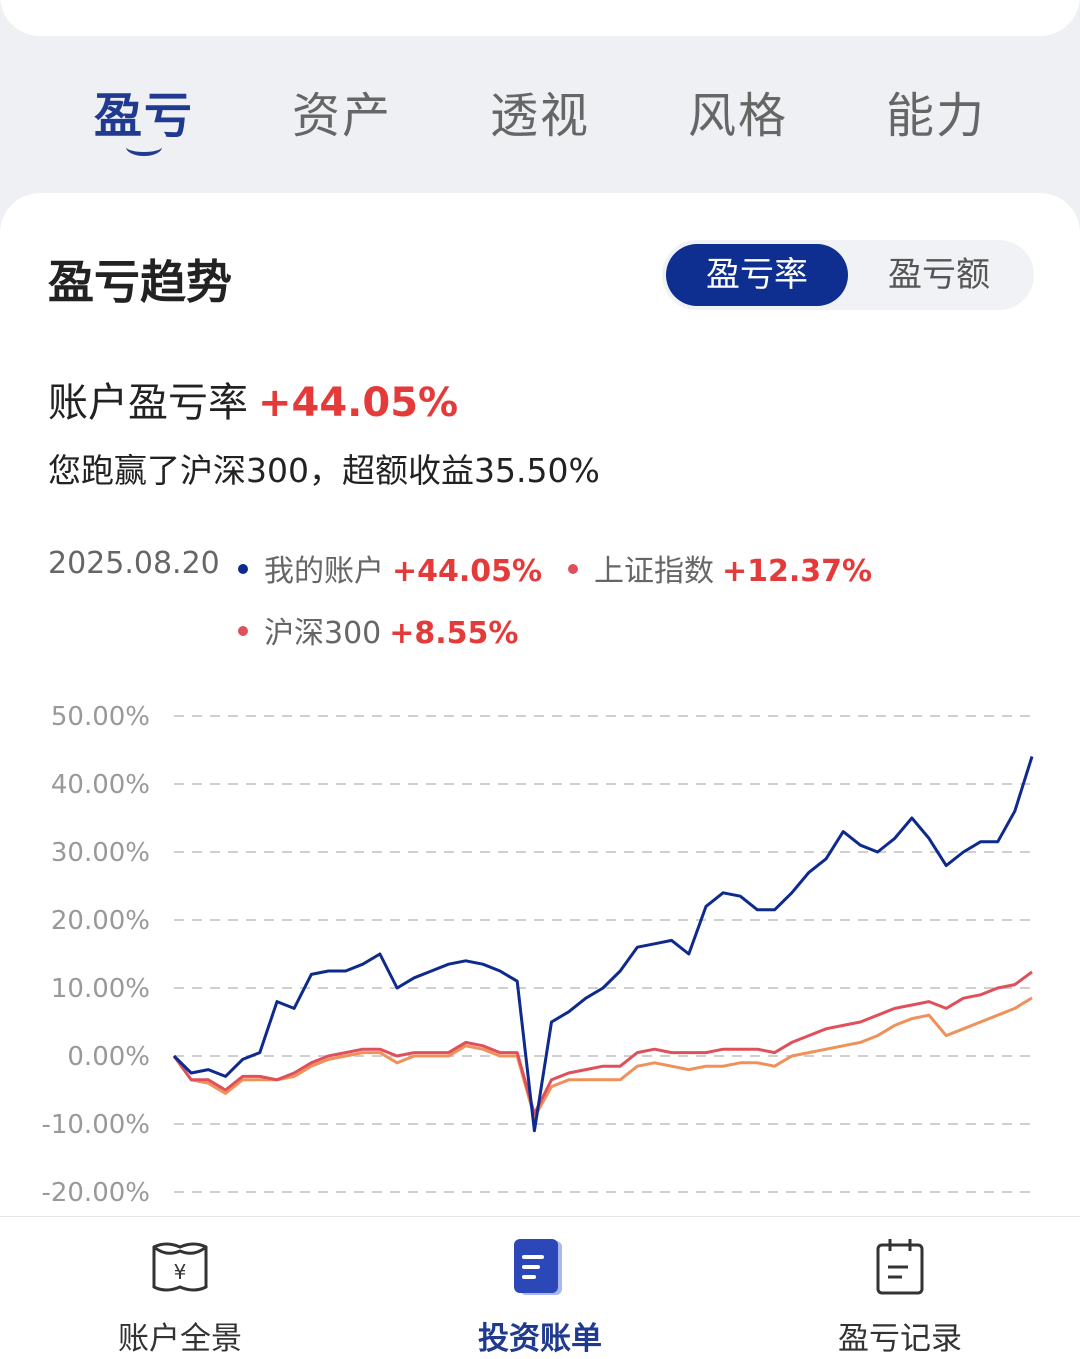 The image size is (1080, 1359). Describe the element at coordinates (108, 1057) in the screenshot. I see `y-tick-label: 0.00%` at that location.